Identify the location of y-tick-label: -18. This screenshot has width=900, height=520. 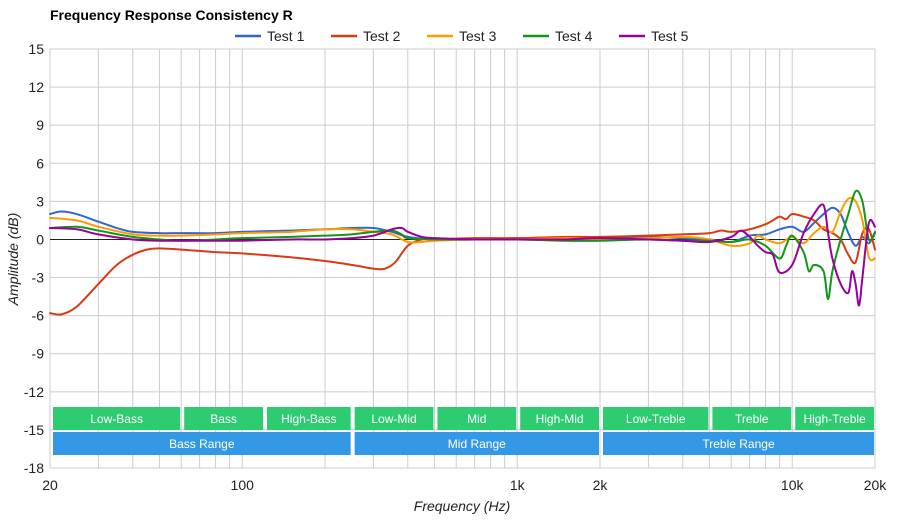
(34, 468).